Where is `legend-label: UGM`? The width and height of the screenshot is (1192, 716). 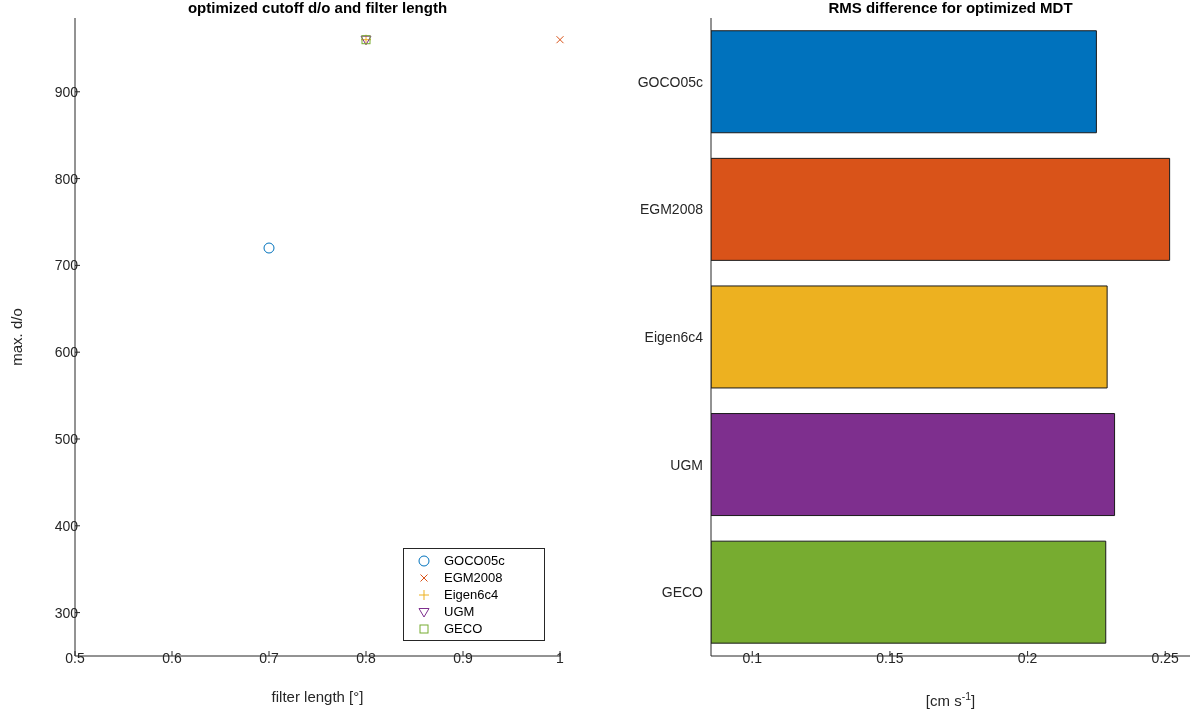
legend-label: UGM is located at coordinates (459, 611).